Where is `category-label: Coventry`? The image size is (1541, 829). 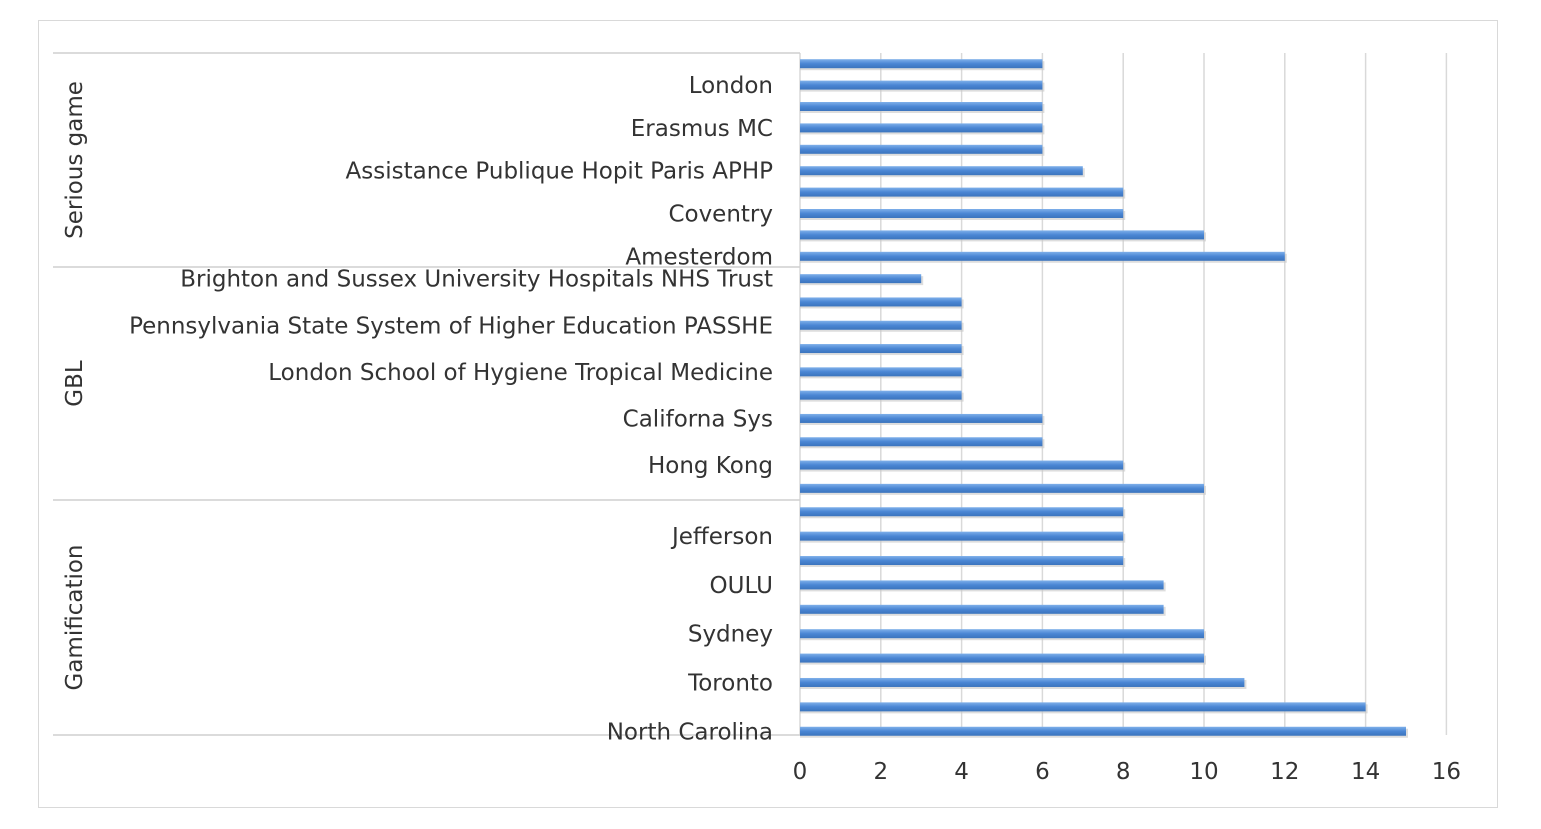
category-label: Coventry is located at coordinates (720, 215).